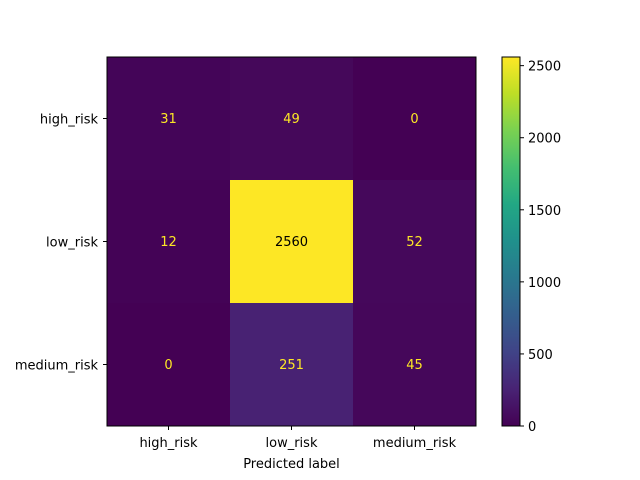  Describe the element at coordinates (544, 67) in the screenshot. I see `colorbar-tick-label: 2500` at that location.